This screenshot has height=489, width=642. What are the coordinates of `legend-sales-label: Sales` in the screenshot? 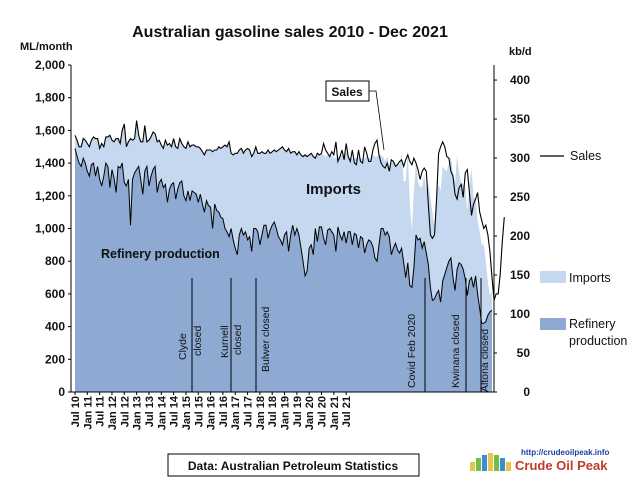 It's located at (585, 156).